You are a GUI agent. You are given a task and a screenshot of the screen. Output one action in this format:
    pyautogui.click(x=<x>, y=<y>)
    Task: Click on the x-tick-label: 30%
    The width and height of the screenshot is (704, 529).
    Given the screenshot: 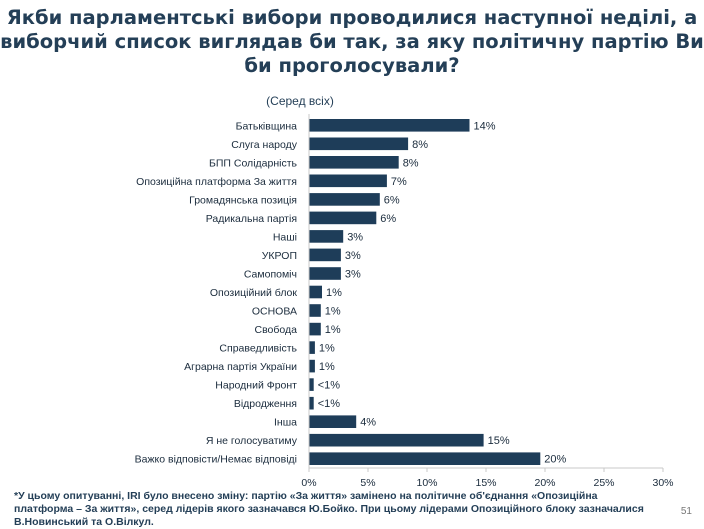 What is the action you would take?
    pyautogui.click(x=662, y=483)
    